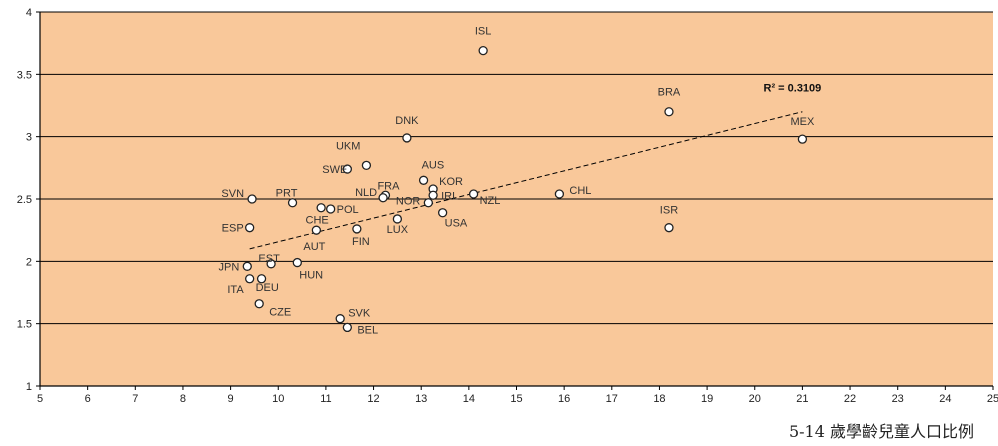 The image size is (998, 446). What do you see at coordinates (433, 195) in the screenshot?
I see `data-point-irl` at bounding box center [433, 195].